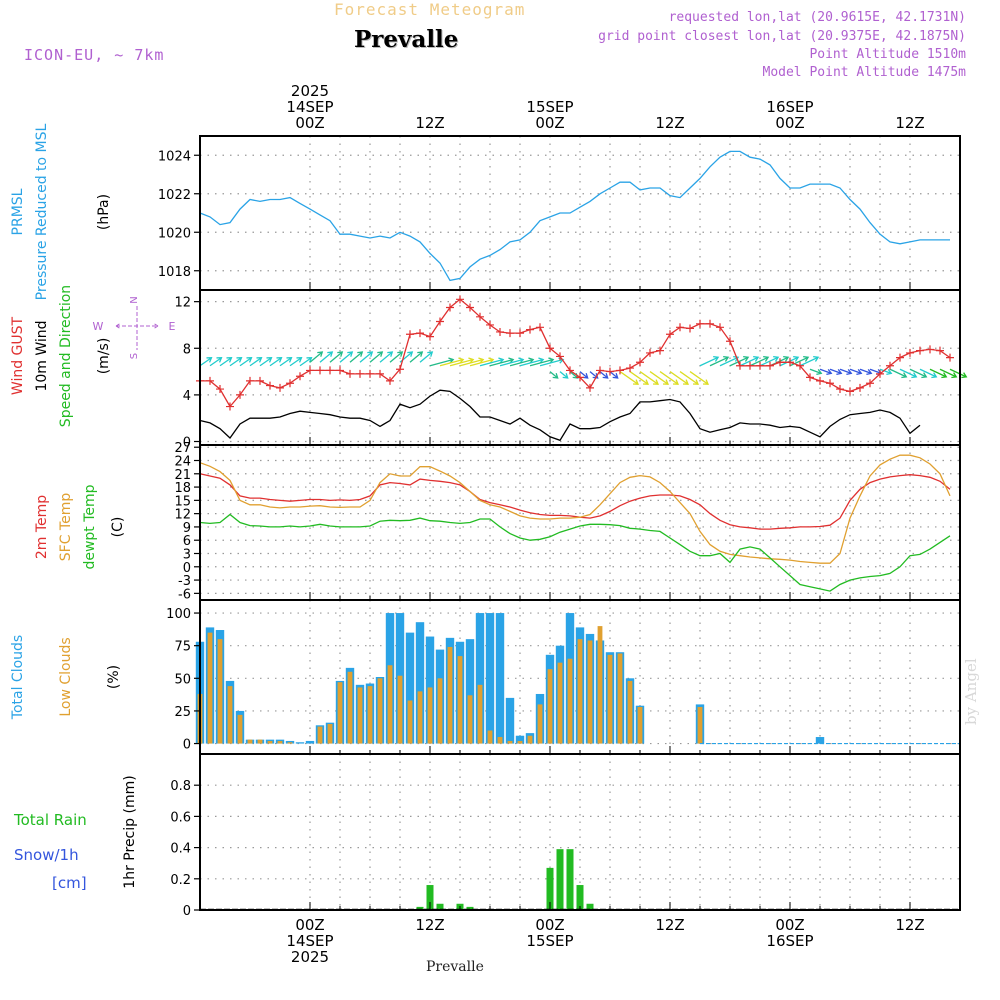  Describe the element at coordinates (187, 555) in the screenshot. I see `y-tick-label: 3` at that location.